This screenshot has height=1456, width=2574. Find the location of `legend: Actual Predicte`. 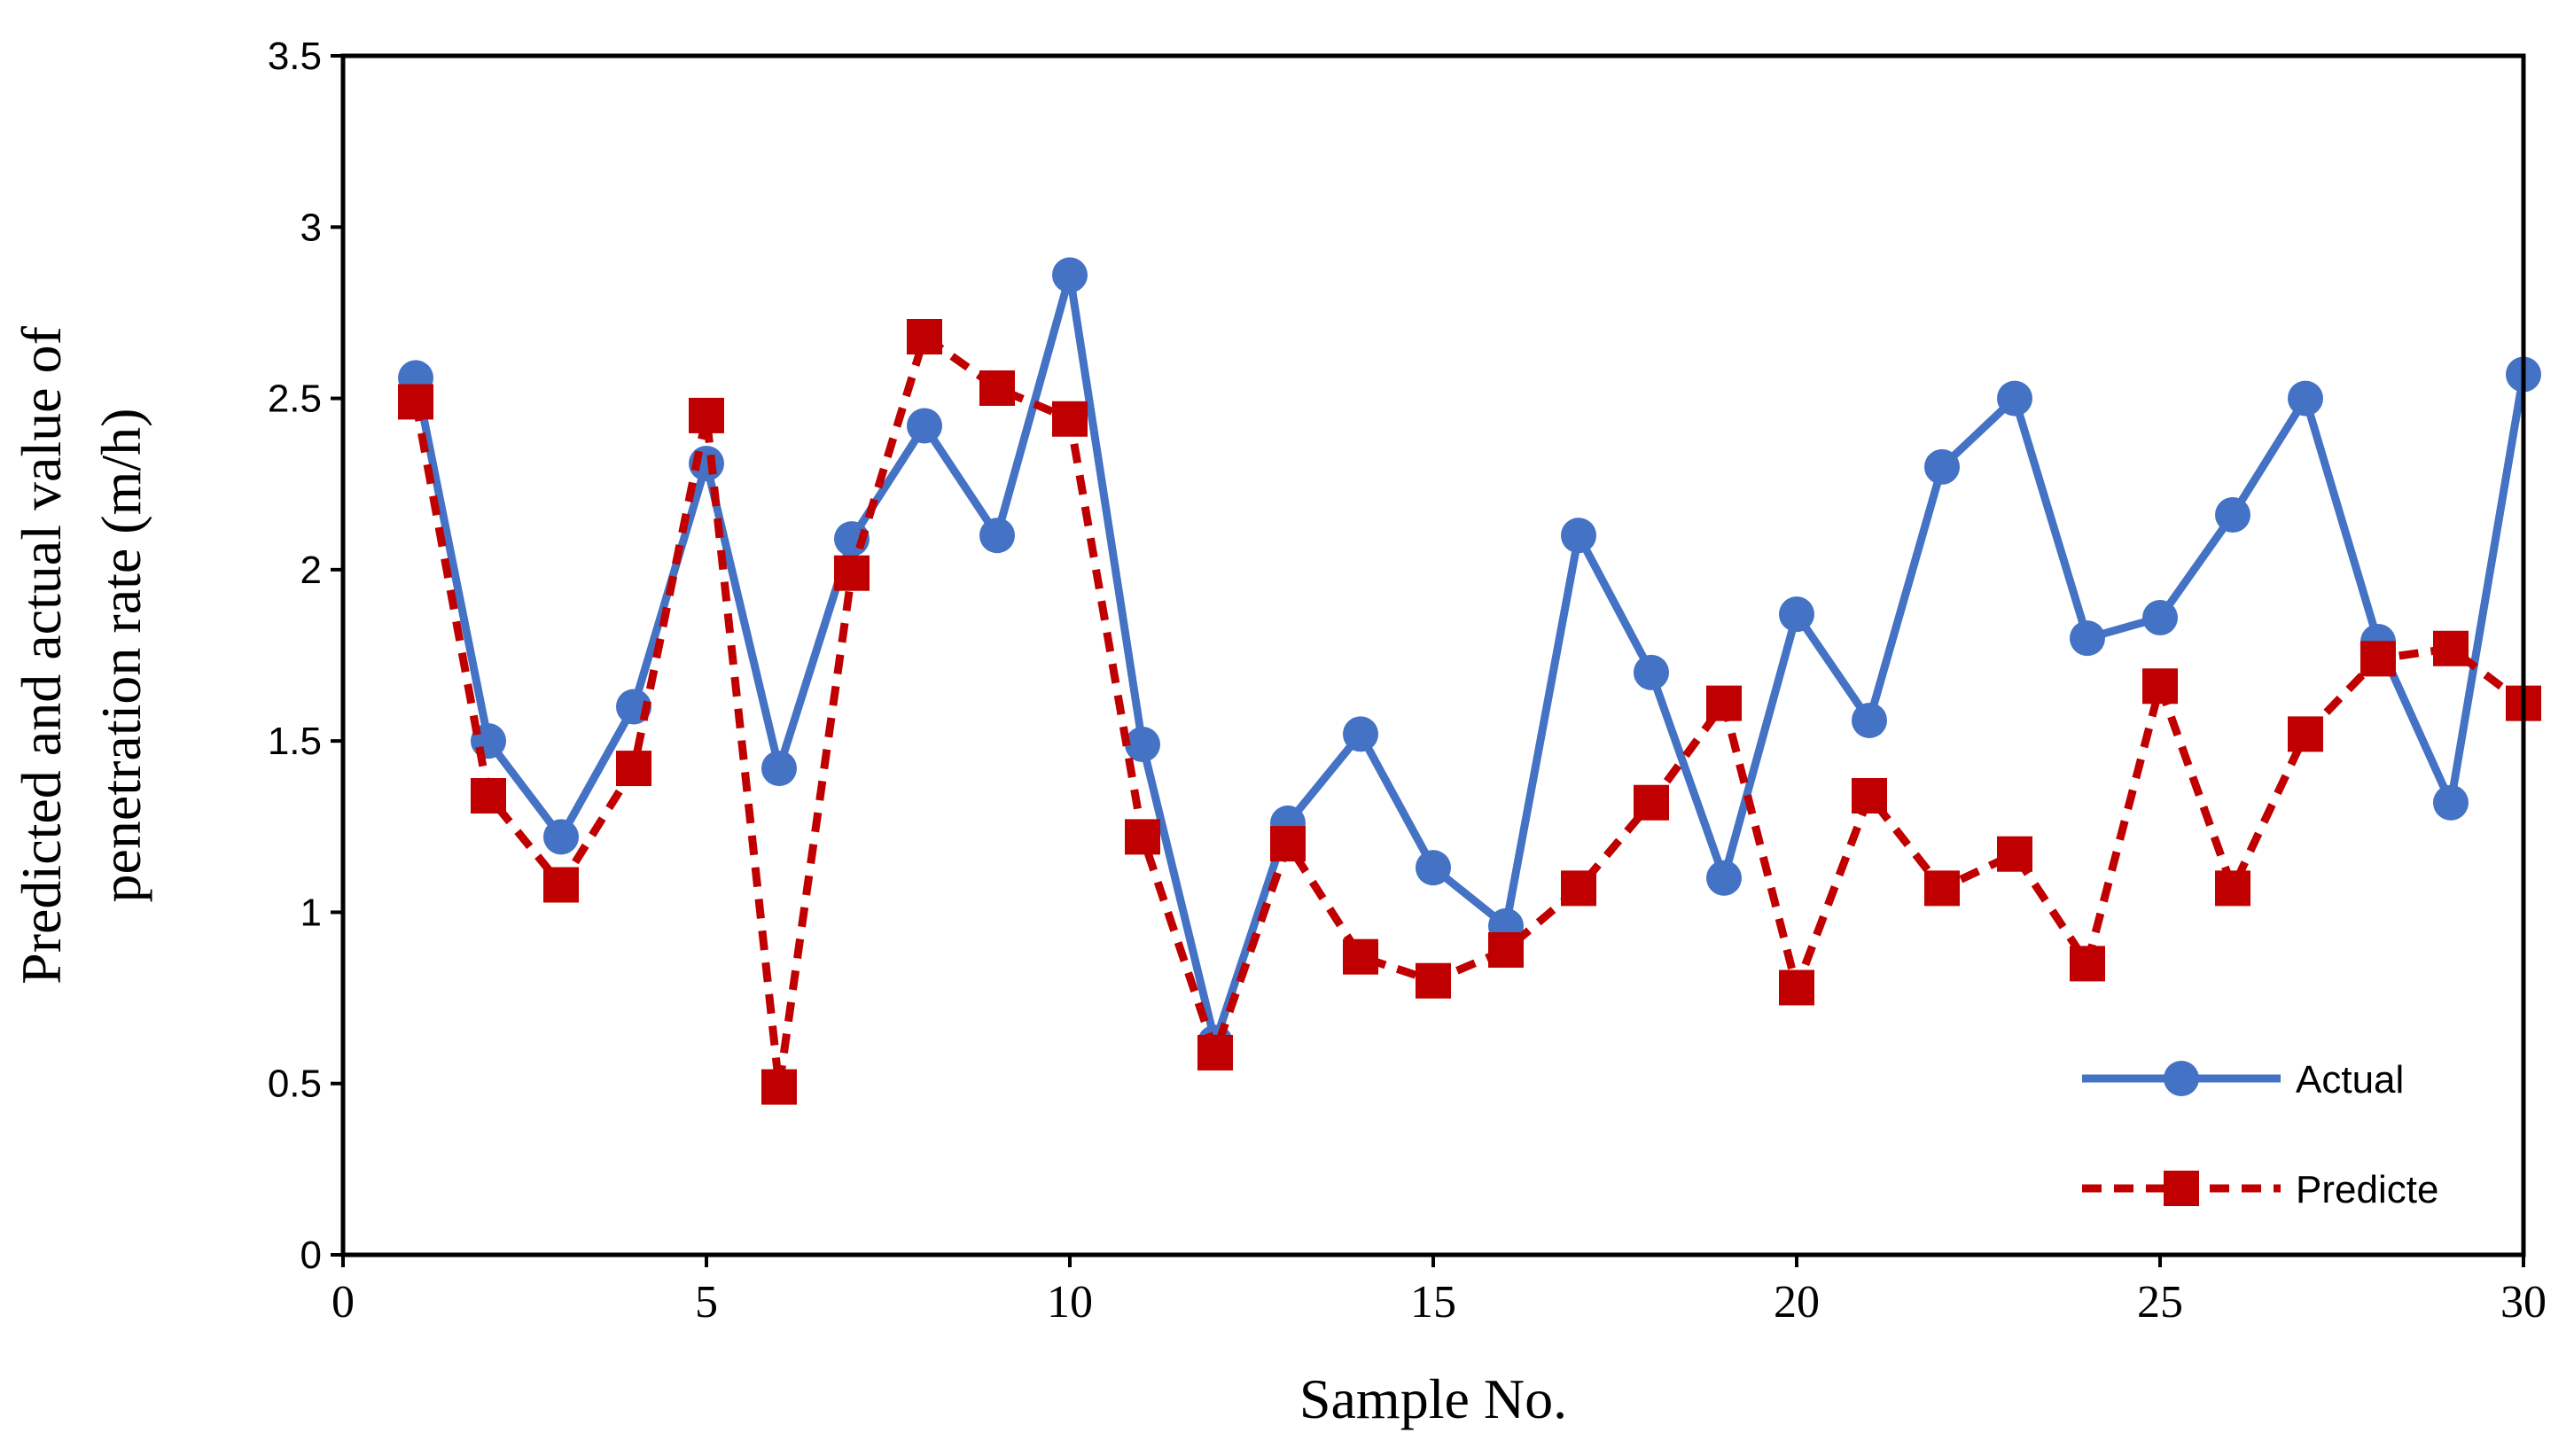

legend: Actual Predicte is located at coordinates (2260, 1134).